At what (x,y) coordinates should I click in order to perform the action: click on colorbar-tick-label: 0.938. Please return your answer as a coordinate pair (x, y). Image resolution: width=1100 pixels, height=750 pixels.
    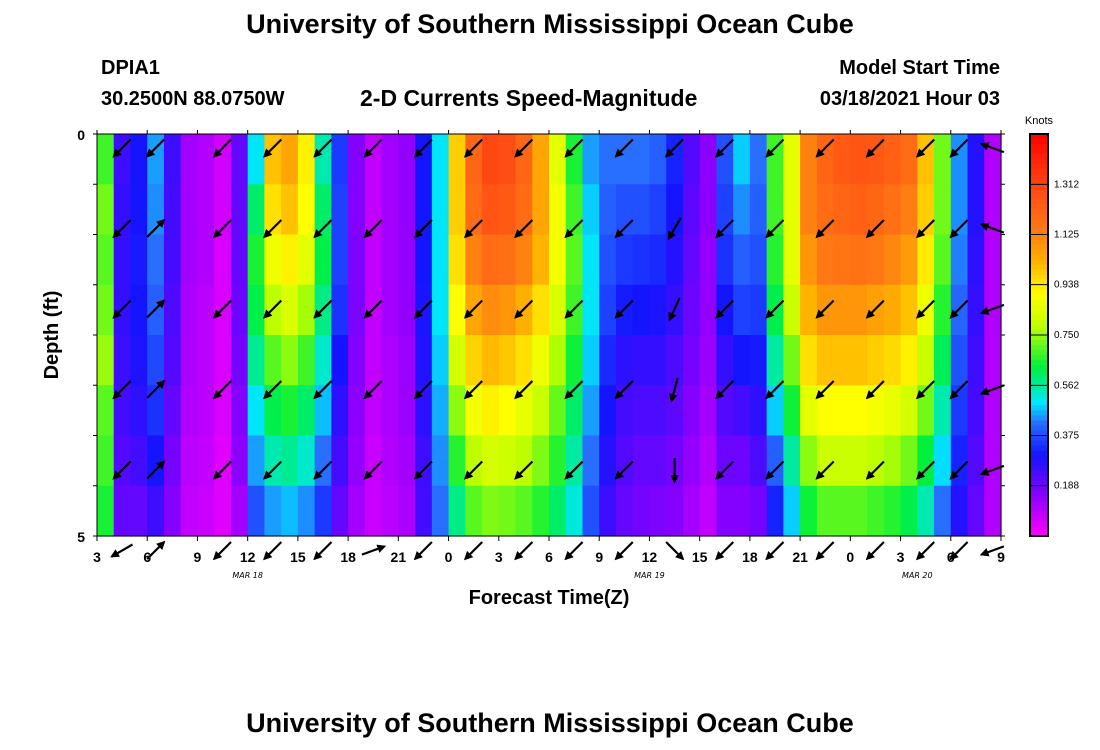
    Looking at the image, I should click on (1066, 285).